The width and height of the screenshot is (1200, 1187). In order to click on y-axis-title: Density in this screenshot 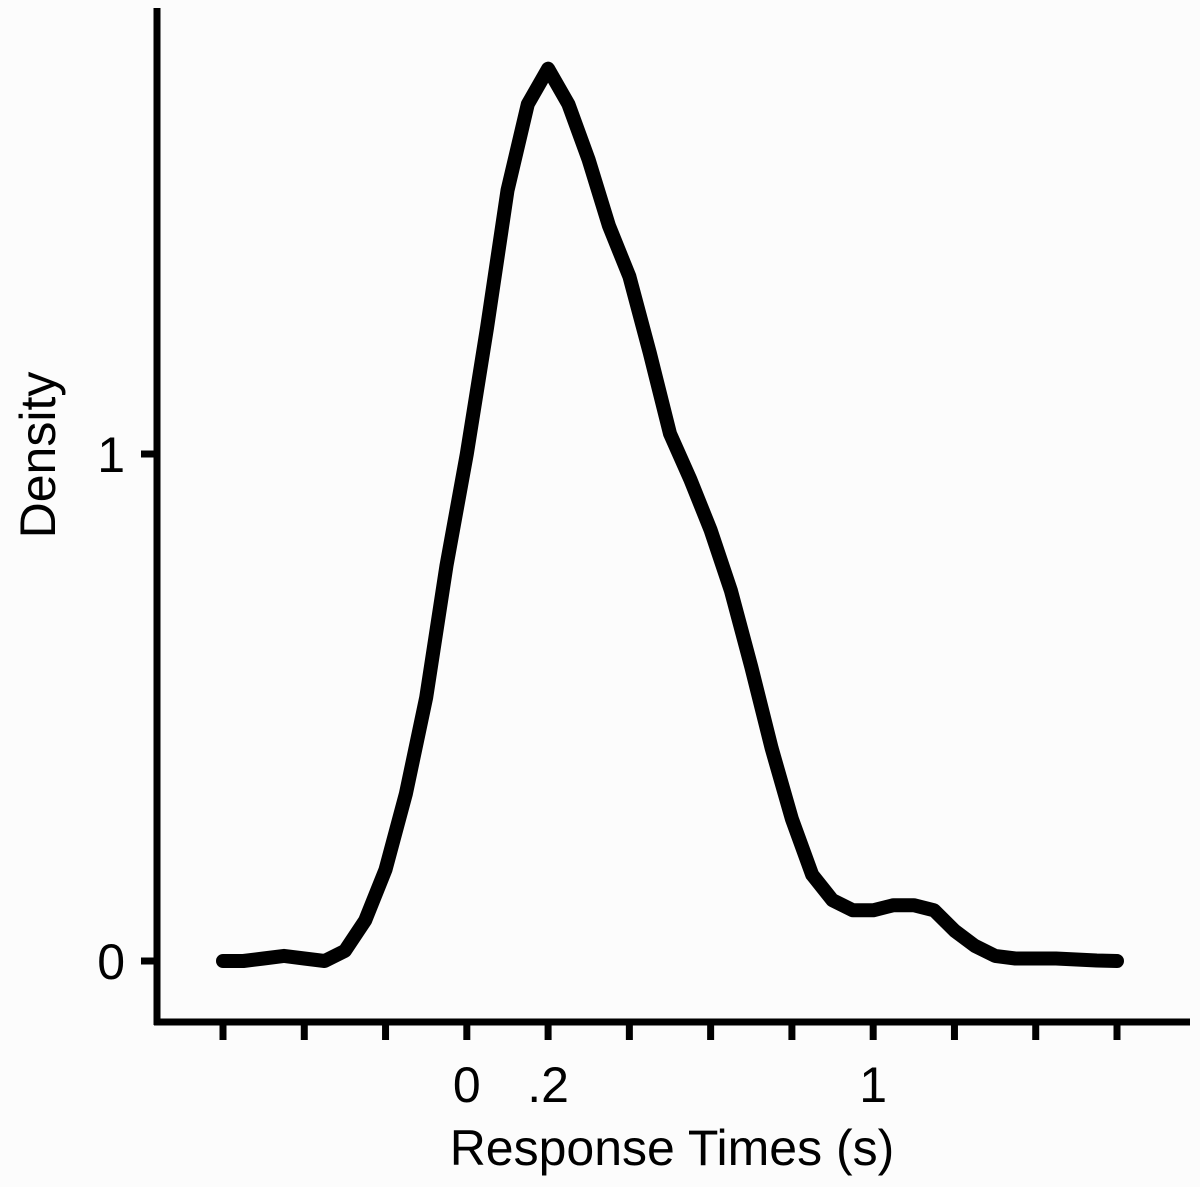, I will do `click(38, 455)`.